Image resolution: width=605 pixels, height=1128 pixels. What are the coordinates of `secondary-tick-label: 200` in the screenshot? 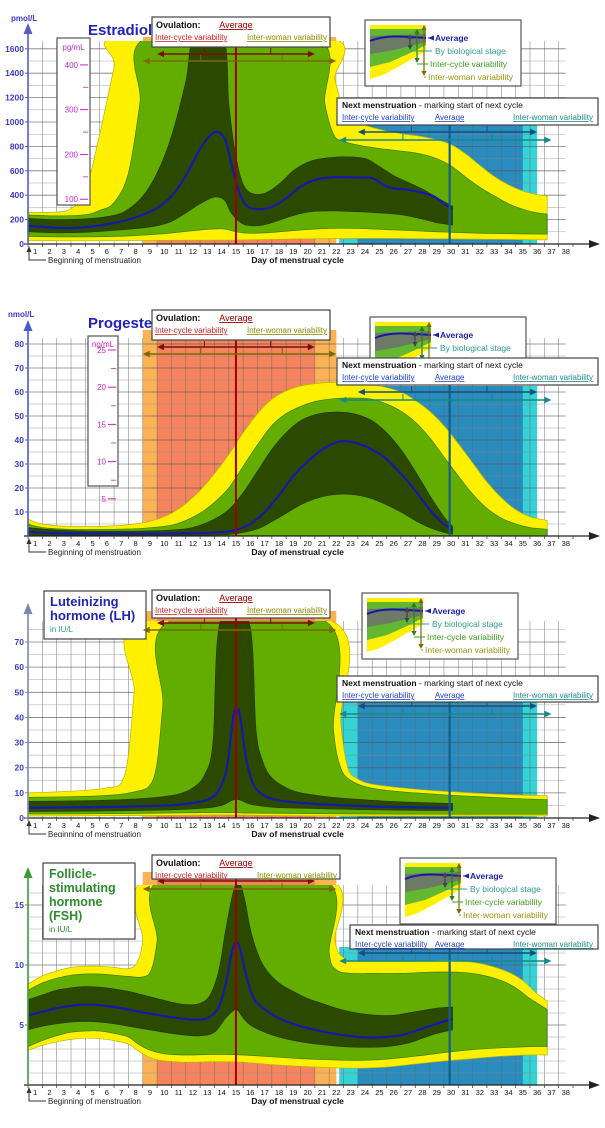 It's located at (72, 154).